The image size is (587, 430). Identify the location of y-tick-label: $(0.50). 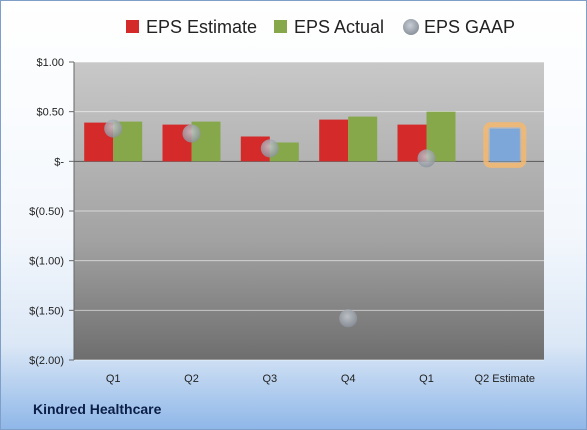
(46, 212).